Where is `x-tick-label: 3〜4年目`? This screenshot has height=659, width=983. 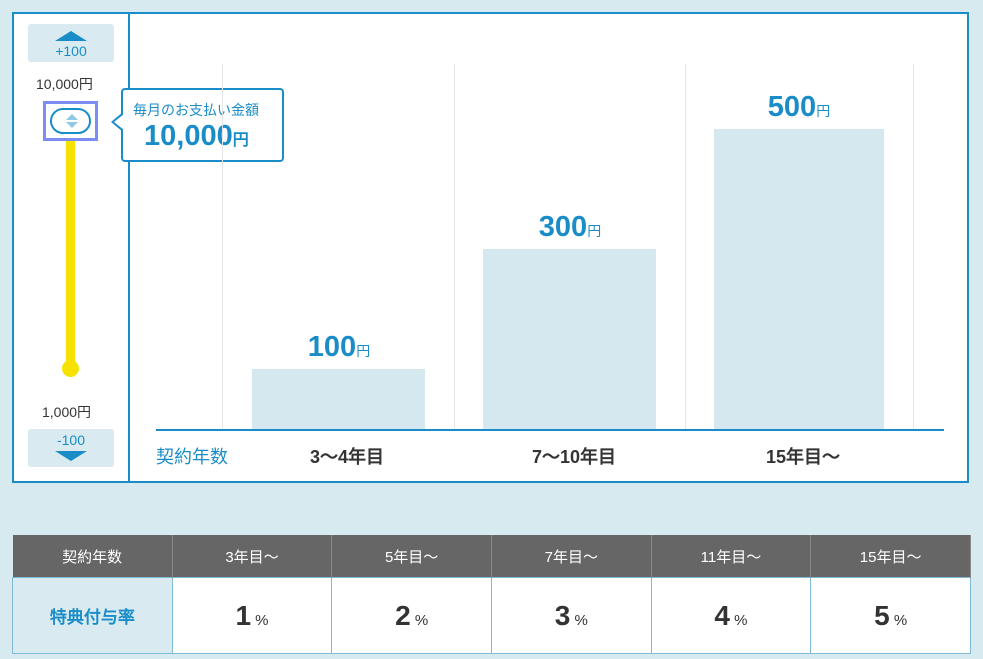
x-tick-label: 3〜4年目 is located at coordinates (347, 457).